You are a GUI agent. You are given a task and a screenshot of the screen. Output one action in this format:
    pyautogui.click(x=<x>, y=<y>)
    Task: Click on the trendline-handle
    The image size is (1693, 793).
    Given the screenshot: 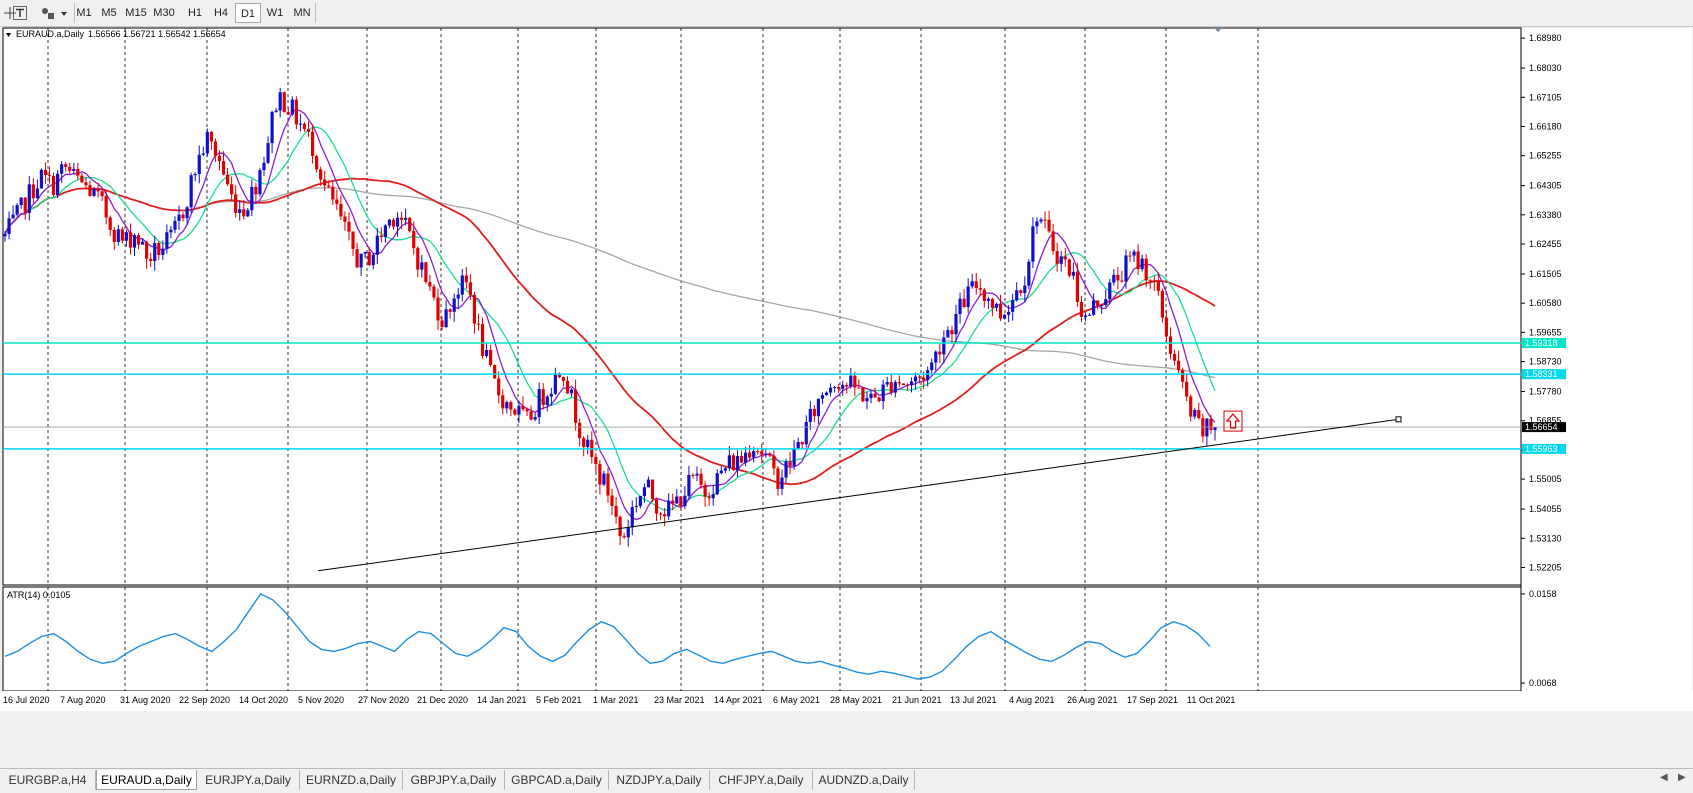 What is the action you would take?
    pyautogui.click(x=1398, y=419)
    